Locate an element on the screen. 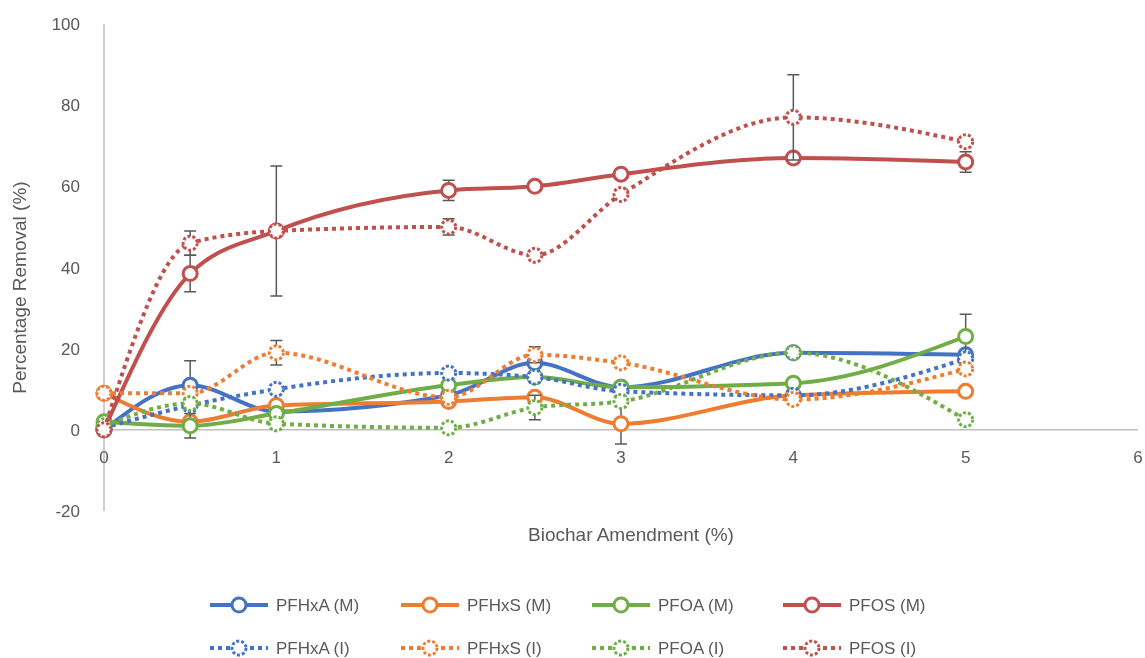  y-tick-label: 0 is located at coordinates (75, 430).